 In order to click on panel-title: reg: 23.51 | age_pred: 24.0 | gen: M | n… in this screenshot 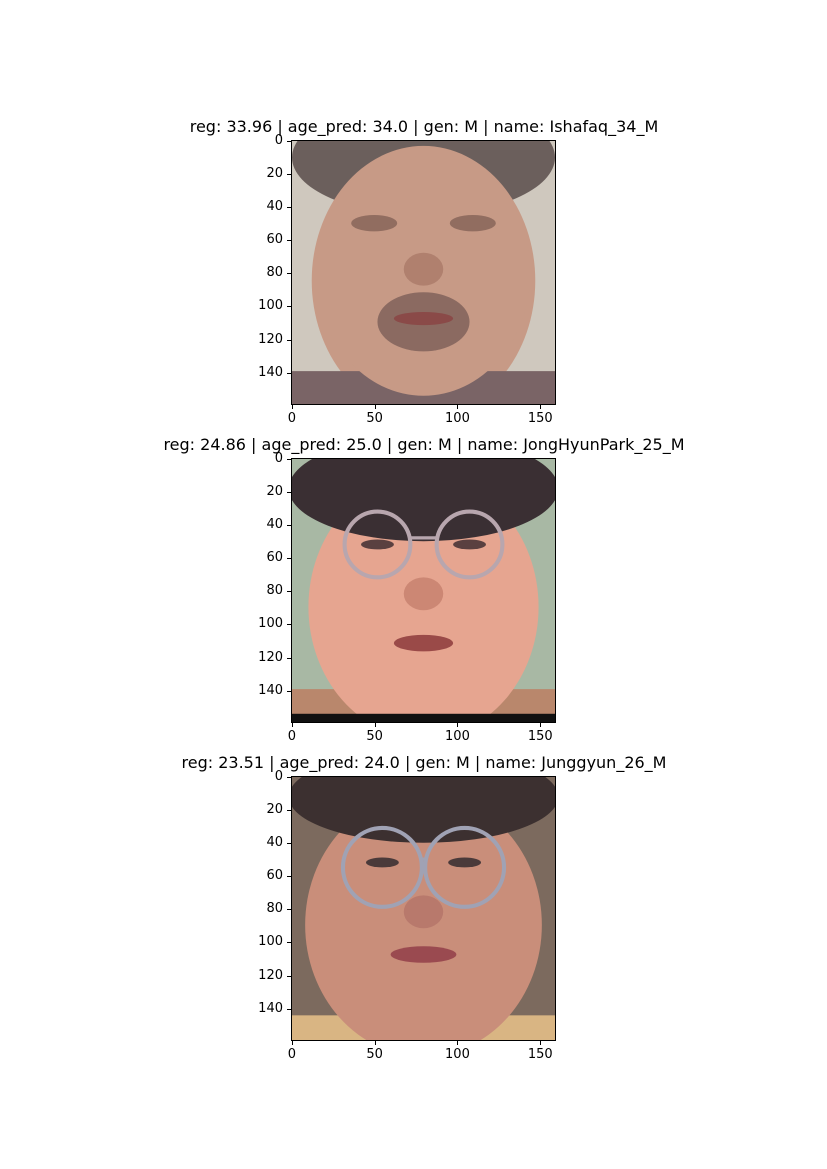, I will do `click(424, 762)`.